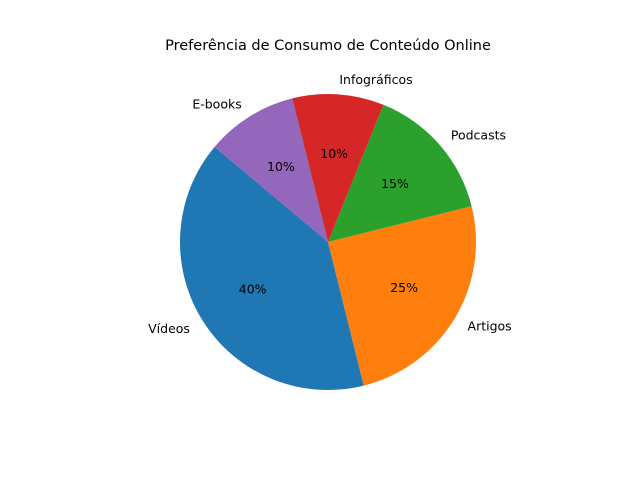  What do you see at coordinates (404, 287) in the screenshot?
I see `pie-percent-label: 25%` at bounding box center [404, 287].